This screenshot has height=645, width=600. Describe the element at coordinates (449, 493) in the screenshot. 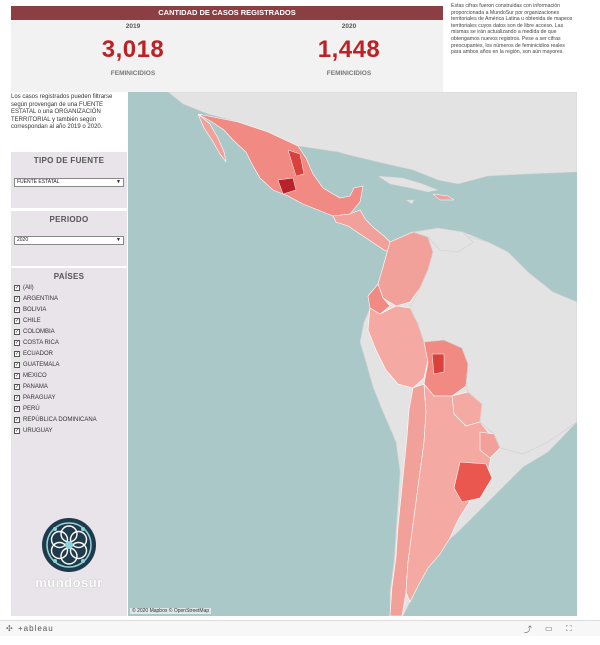

I see `region-argentina` at that location.